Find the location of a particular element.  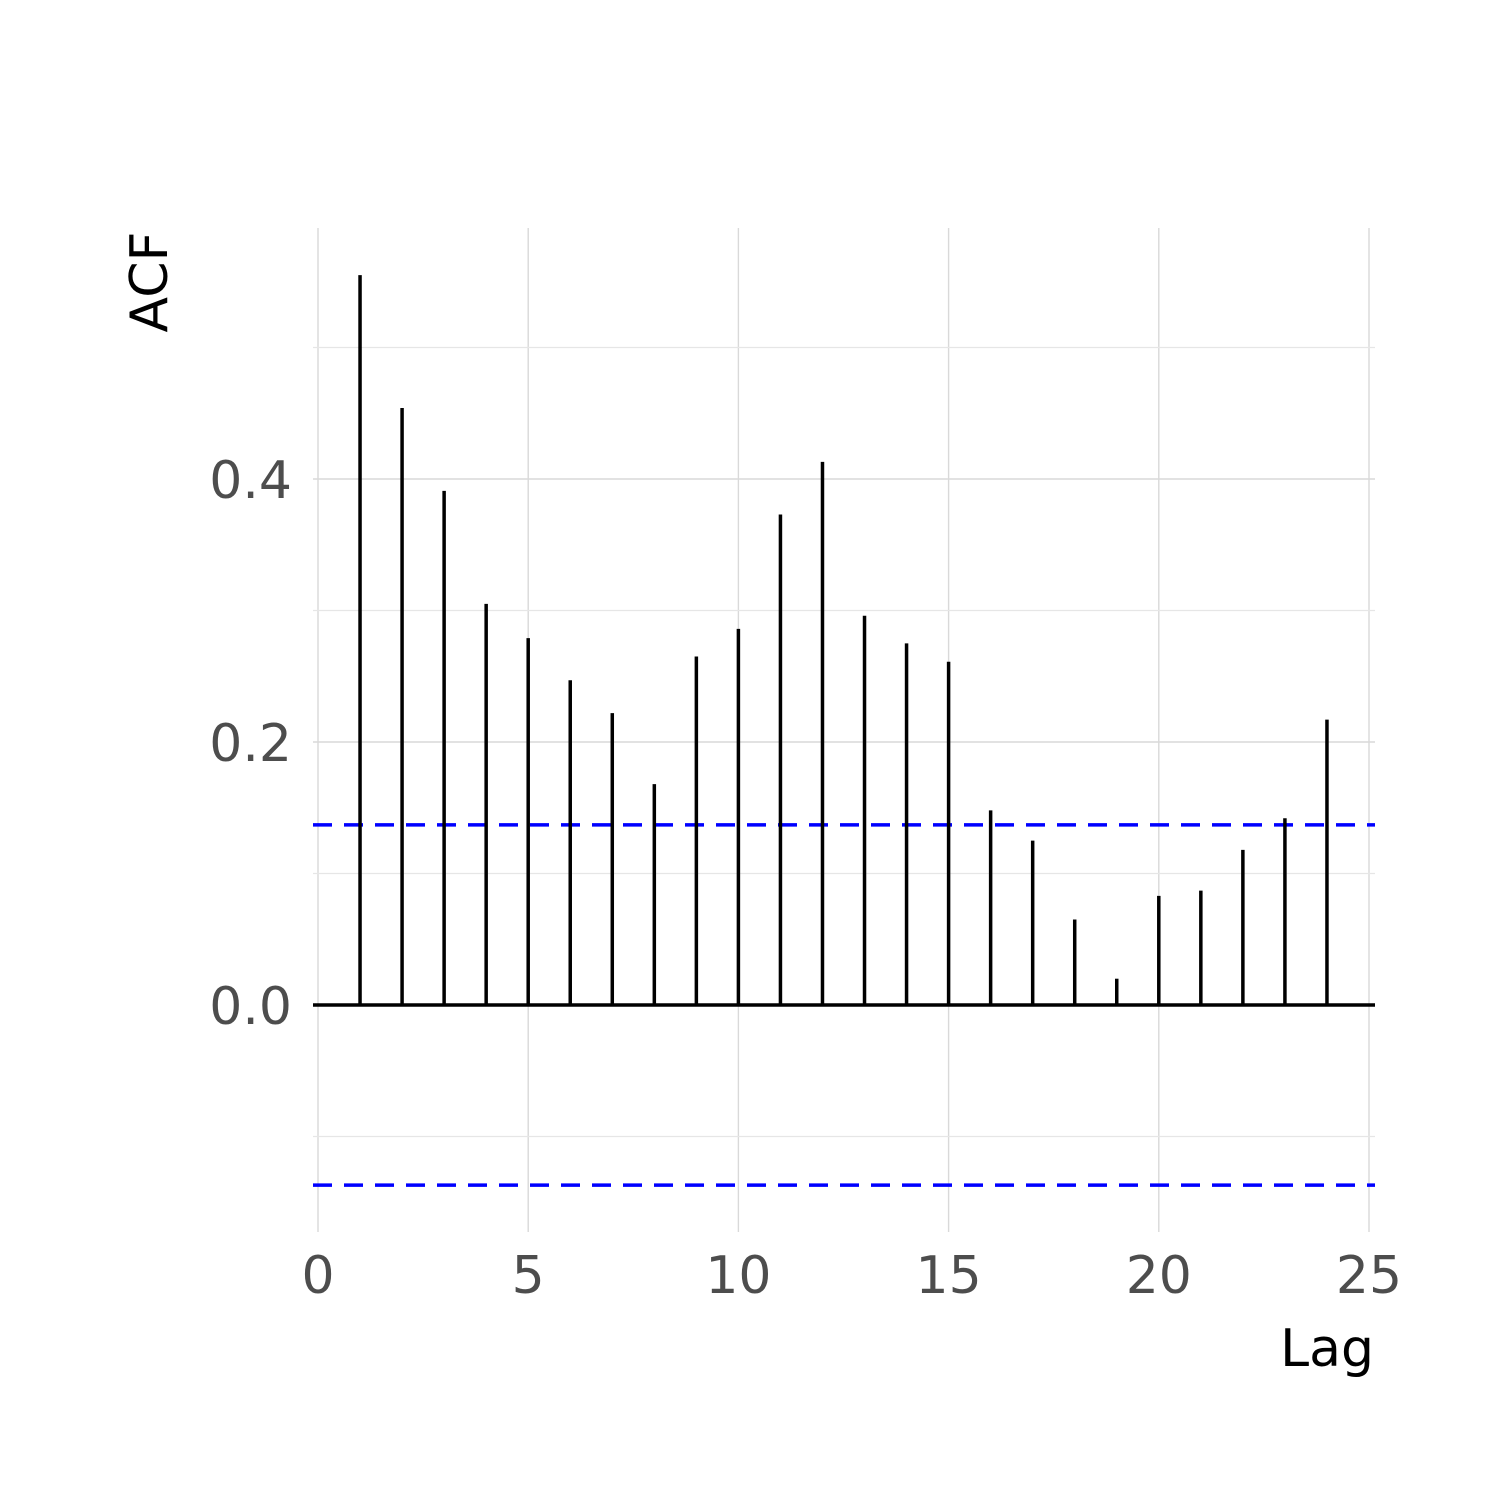

x-axis-title: Lag is located at coordinates (1327, 1349).